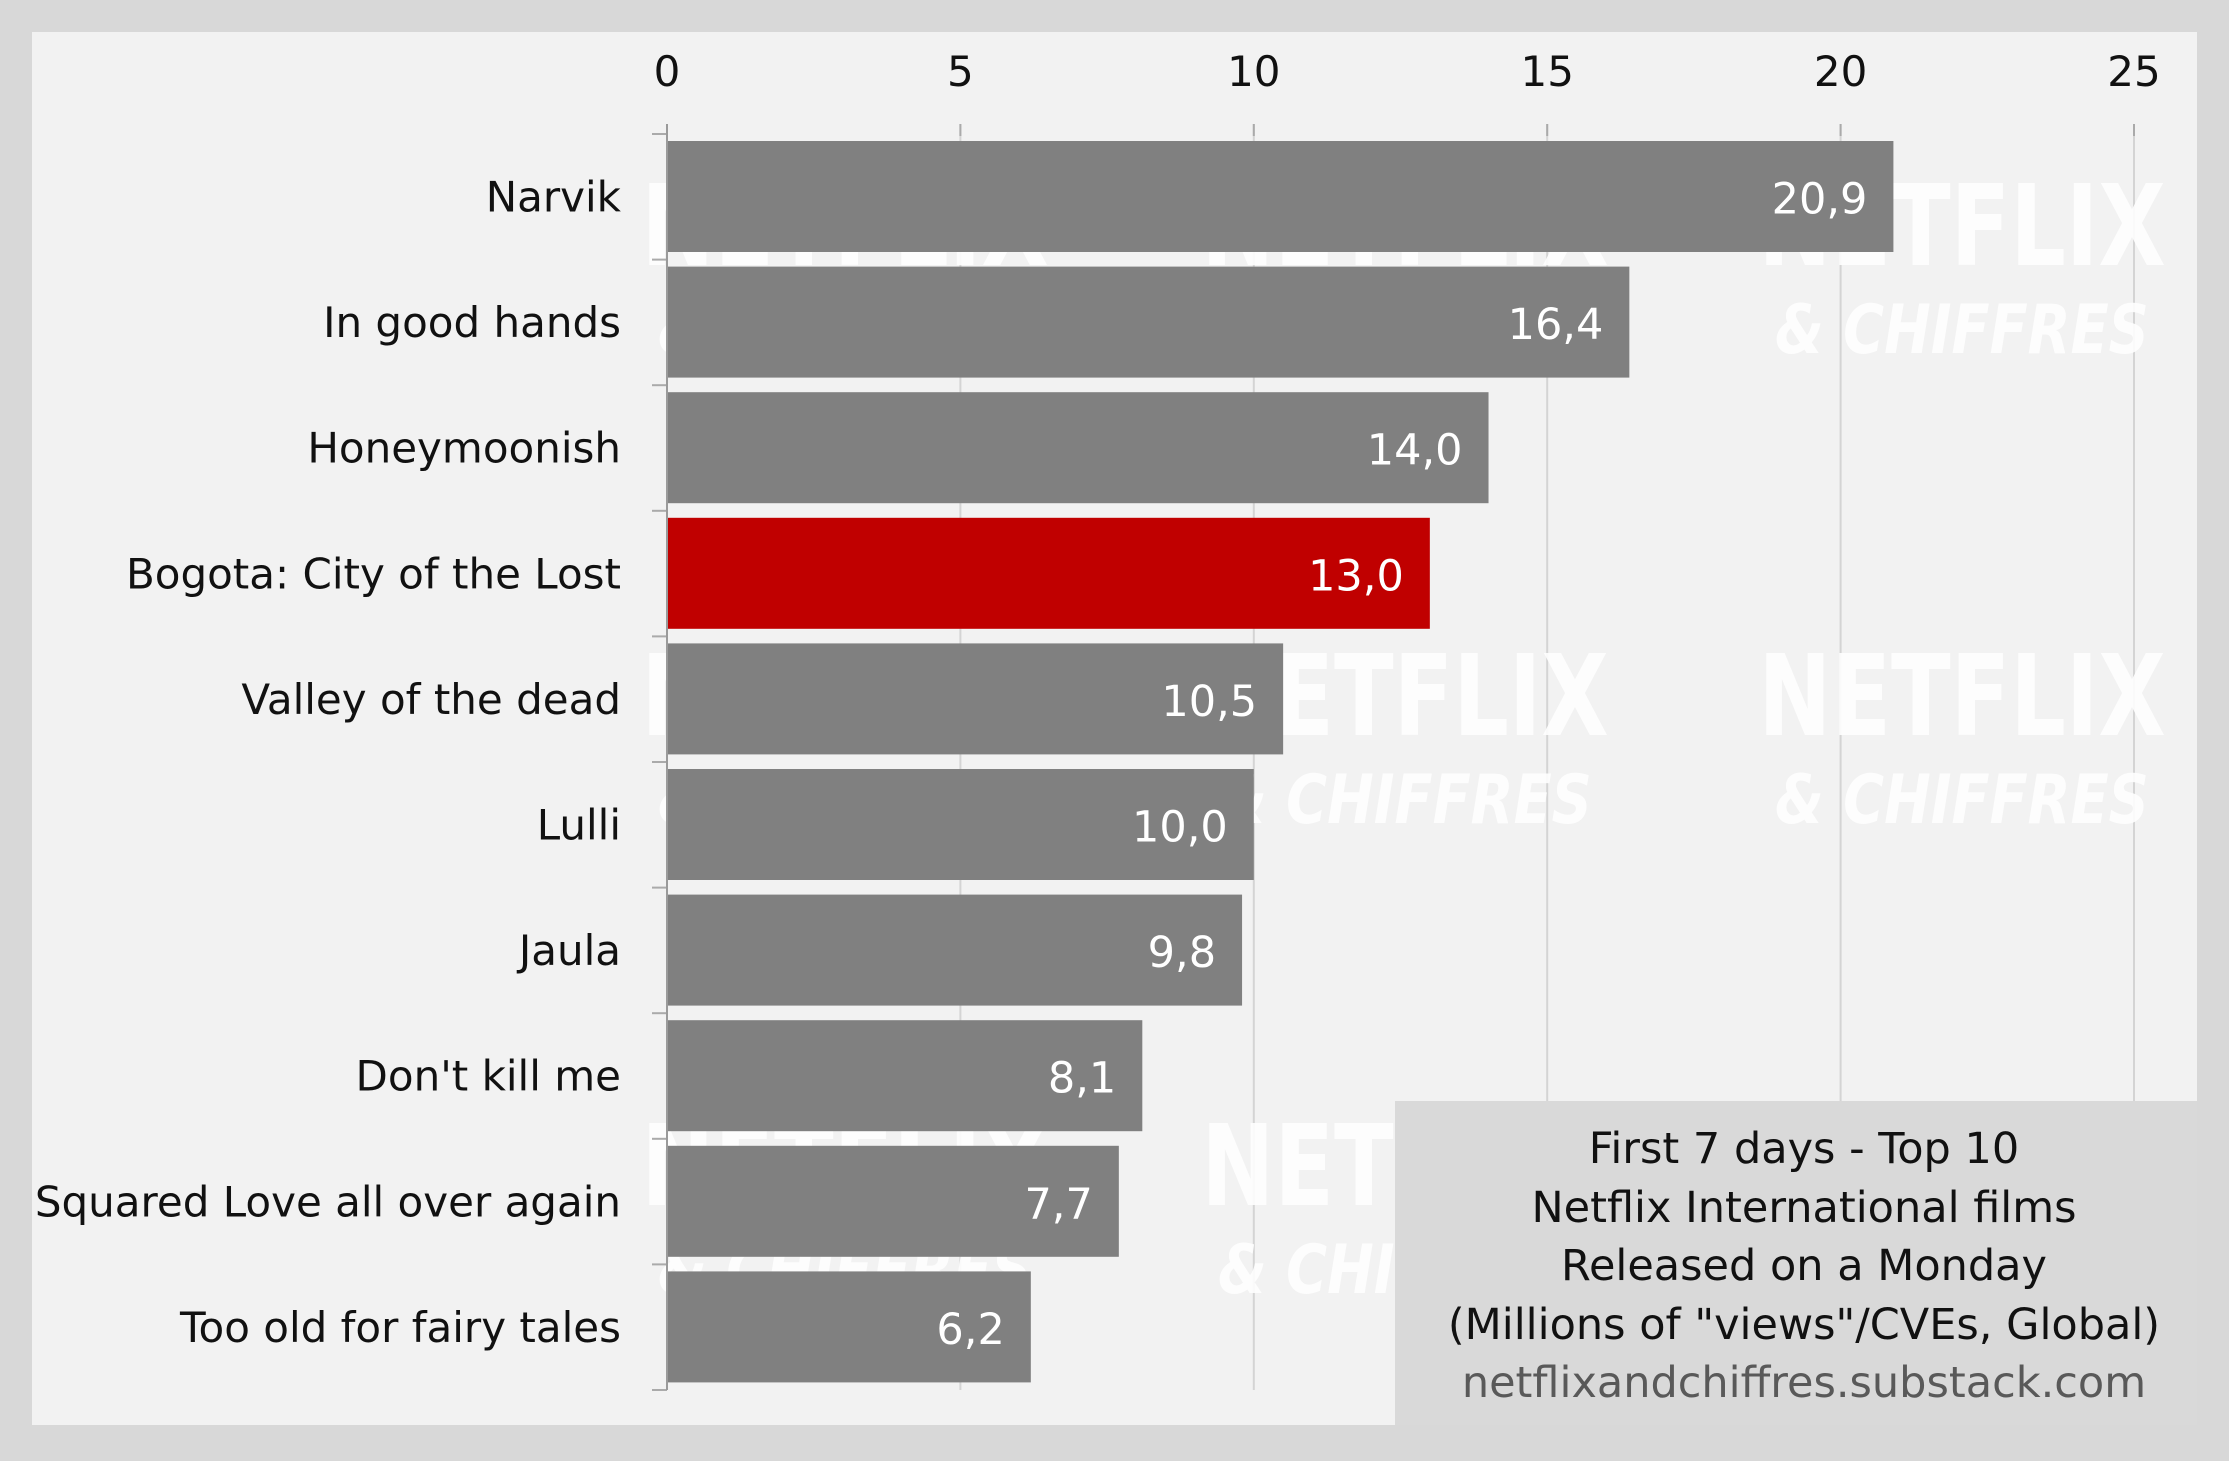 The height and width of the screenshot is (1461, 2229). What do you see at coordinates (1058, 1204) in the screenshot?
I see `value-label: 7,7` at bounding box center [1058, 1204].